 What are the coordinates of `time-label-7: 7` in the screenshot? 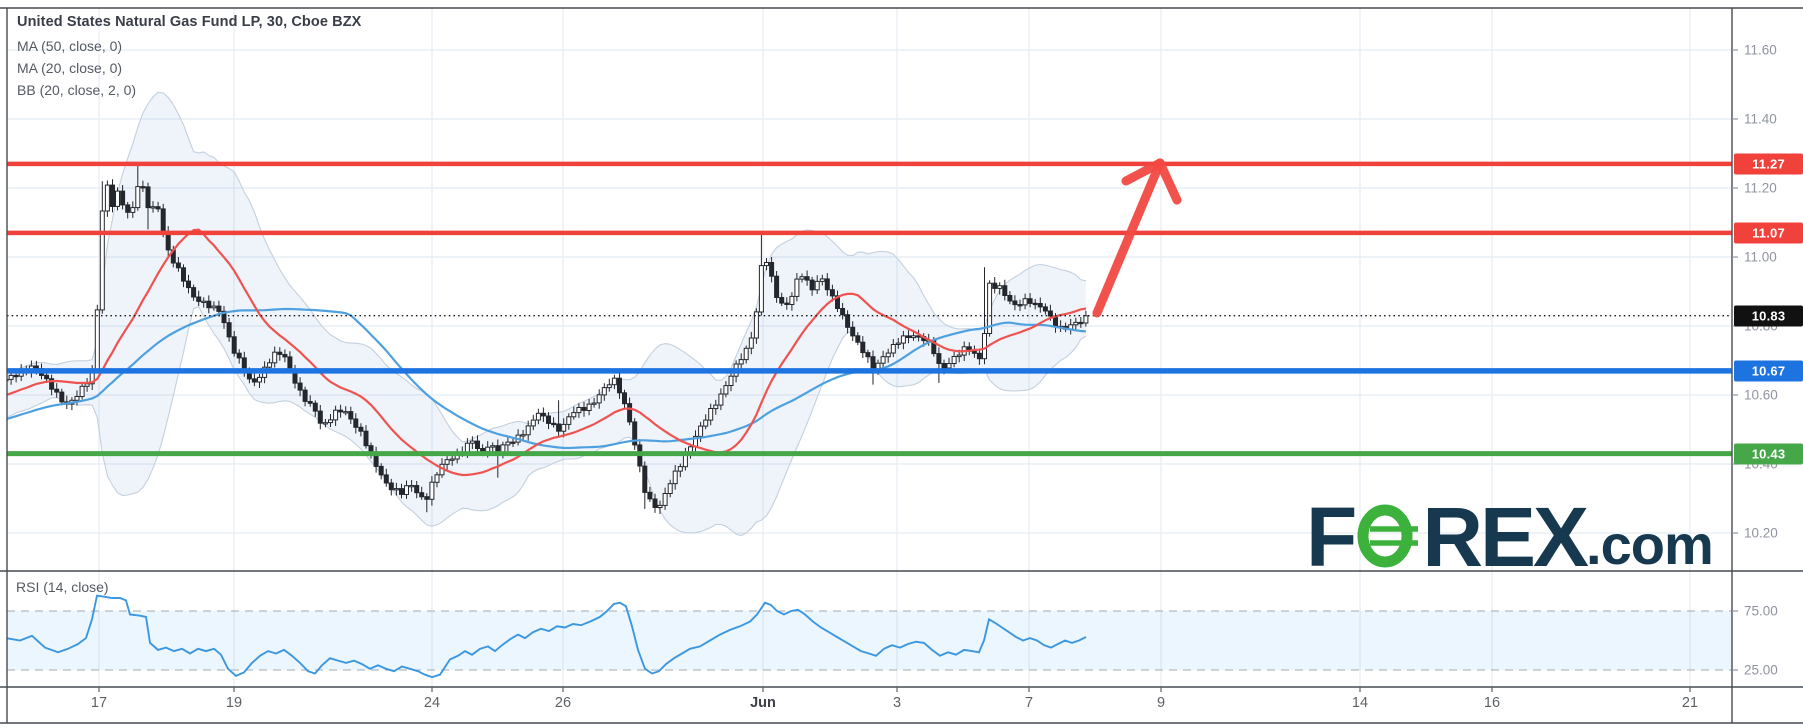 It's located at (1029, 703).